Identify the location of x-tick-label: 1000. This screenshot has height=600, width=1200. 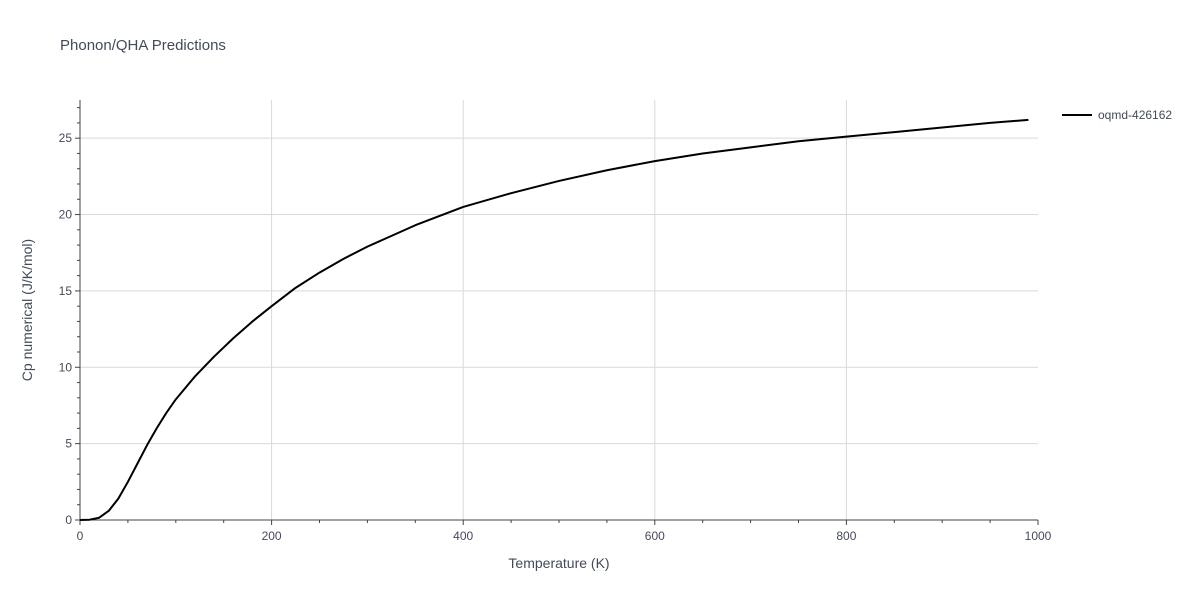
(1038, 536).